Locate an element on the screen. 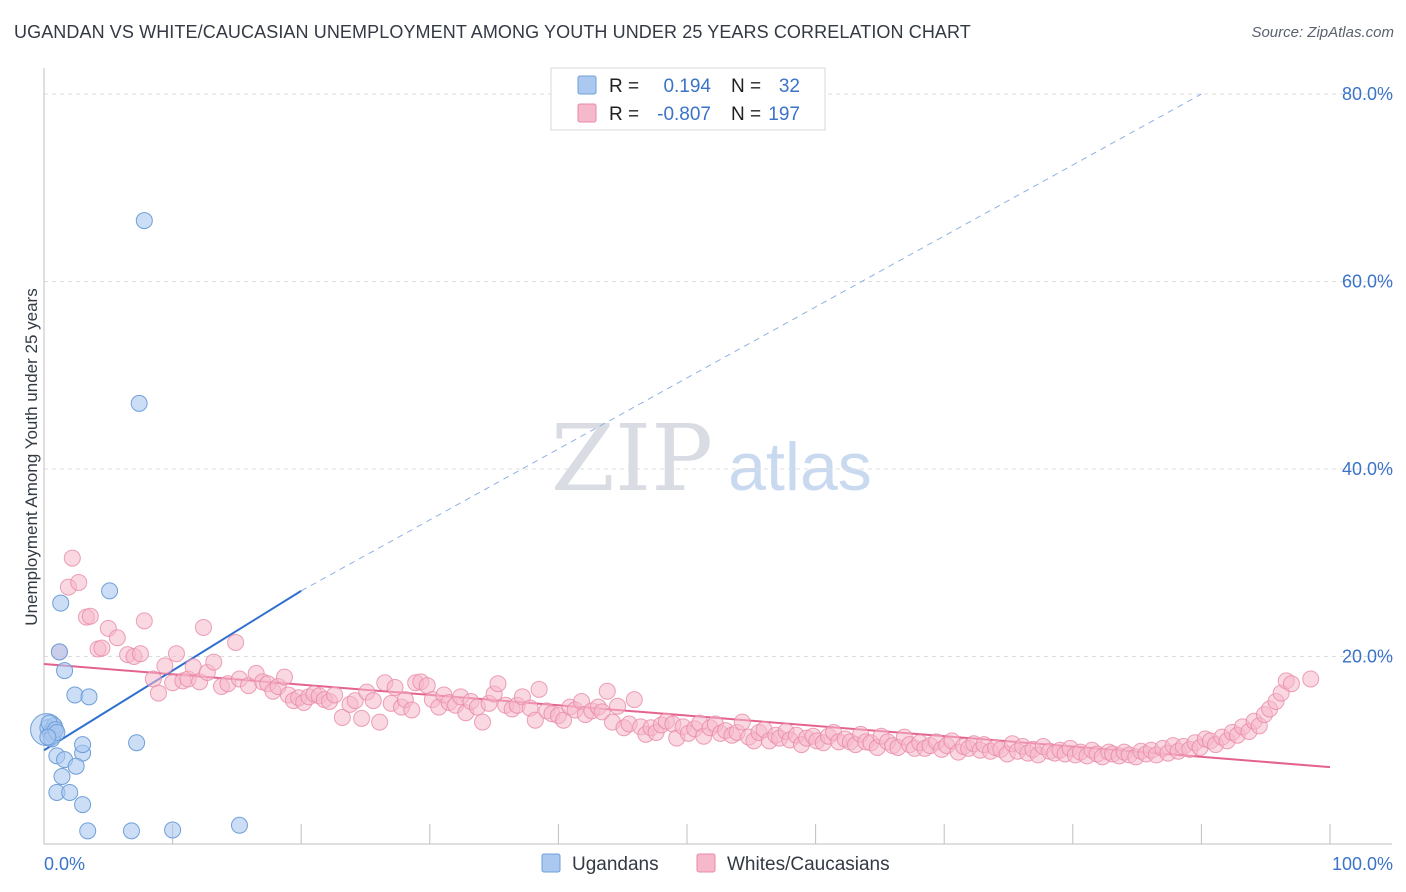 This screenshot has height=892, width=1406. legend-white-swatch is located at coordinates (706, 863).